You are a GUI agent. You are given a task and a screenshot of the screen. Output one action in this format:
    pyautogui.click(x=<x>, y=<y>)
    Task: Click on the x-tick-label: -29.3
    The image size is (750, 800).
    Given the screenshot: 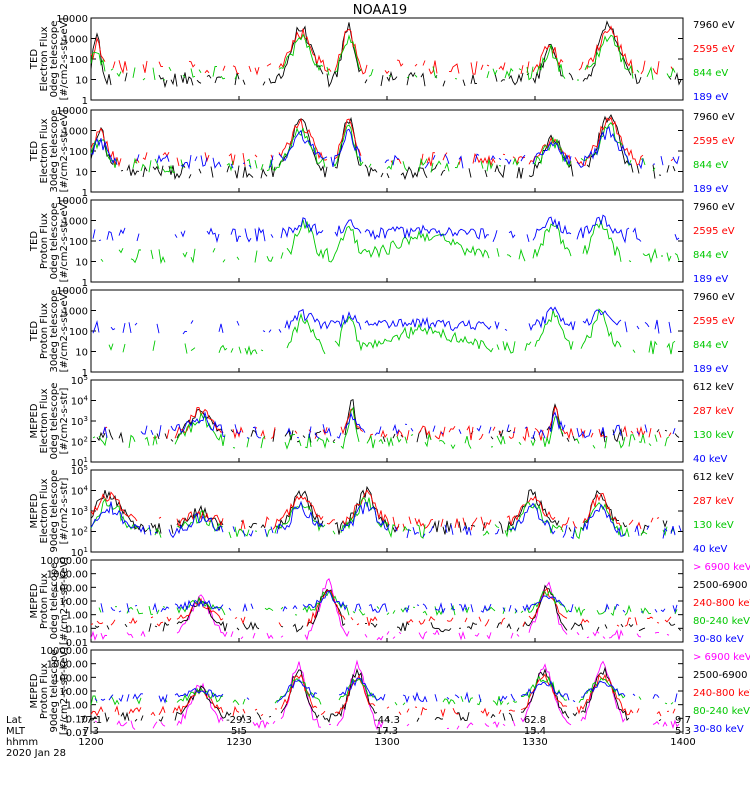 What is the action you would take?
    pyautogui.click(x=239, y=720)
    